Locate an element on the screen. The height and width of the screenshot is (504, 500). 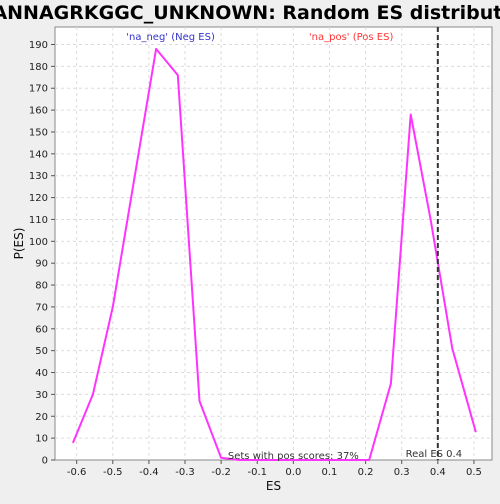
y-tick-label: 0 is located at coordinates (45, 461).